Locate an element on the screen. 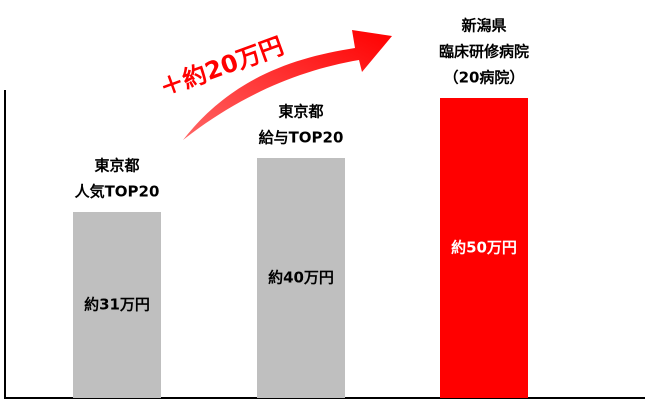 The image size is (645, 405). category-label: （20病院） is located at coordinates (484, 78).